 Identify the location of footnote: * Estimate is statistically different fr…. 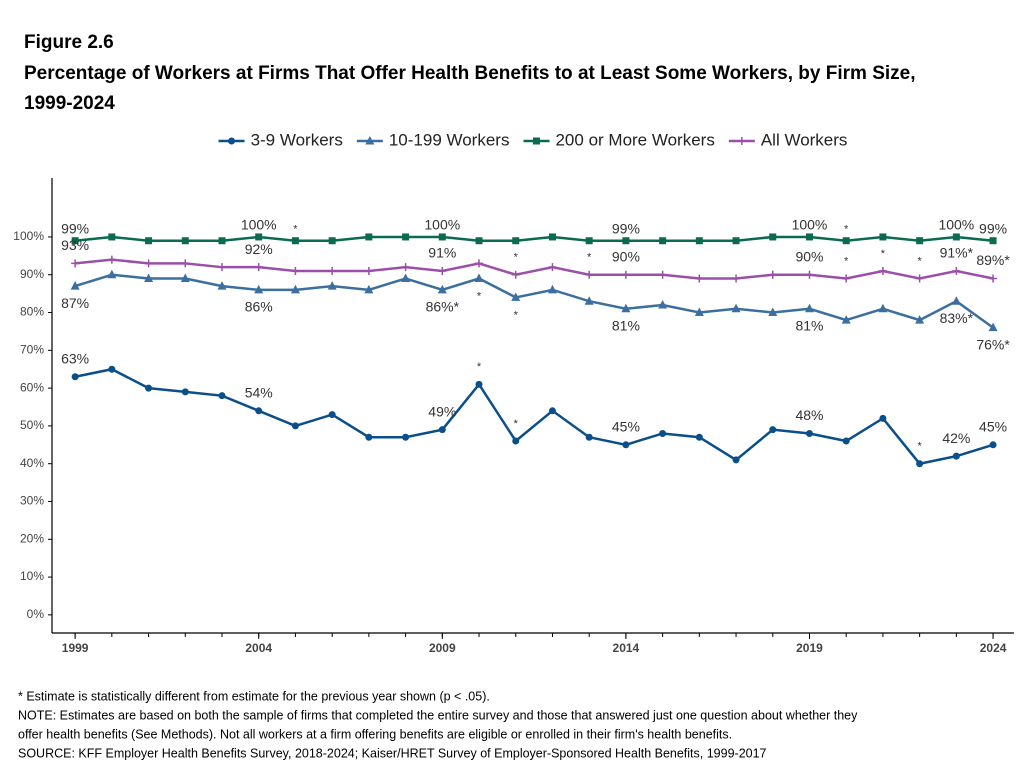
(254, 696).